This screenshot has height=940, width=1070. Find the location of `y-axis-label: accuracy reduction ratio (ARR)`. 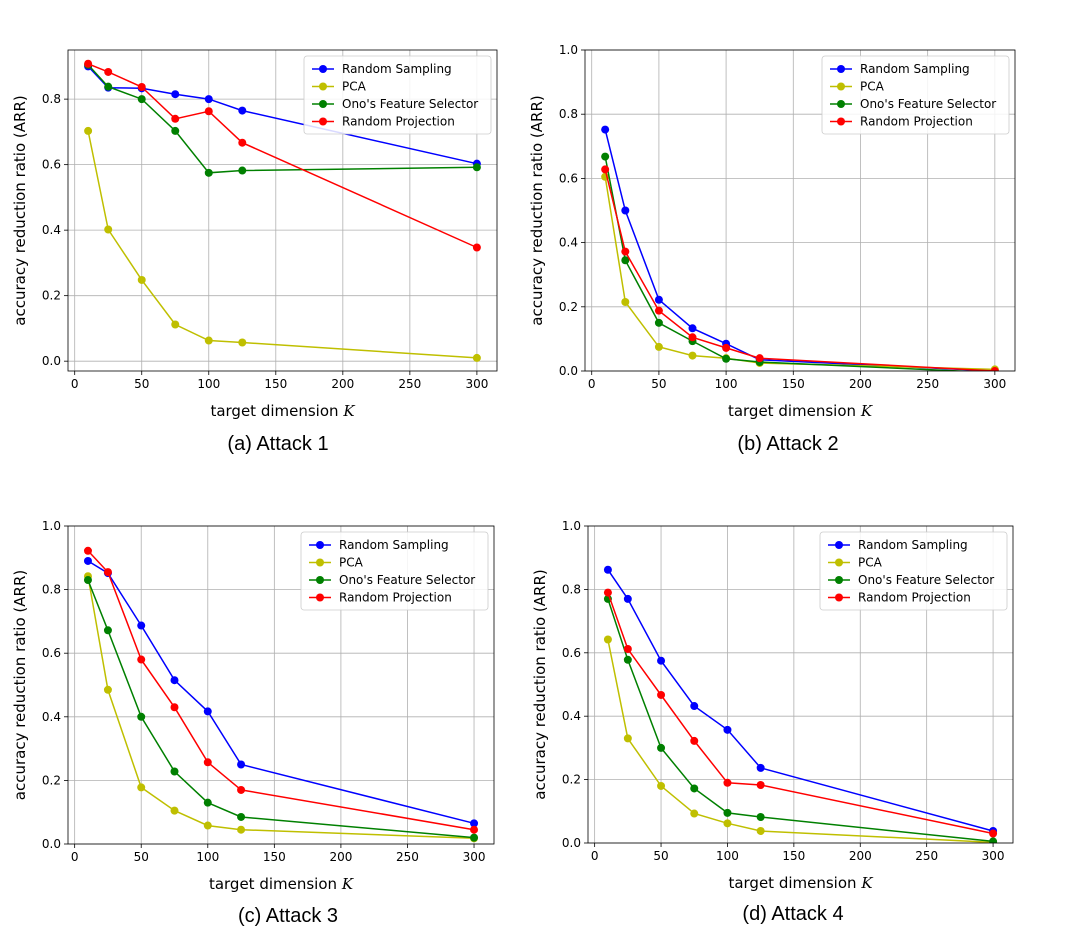

y-axis-label: accuracy reduction ratio (ARR) is located at coordinates (20, 210).